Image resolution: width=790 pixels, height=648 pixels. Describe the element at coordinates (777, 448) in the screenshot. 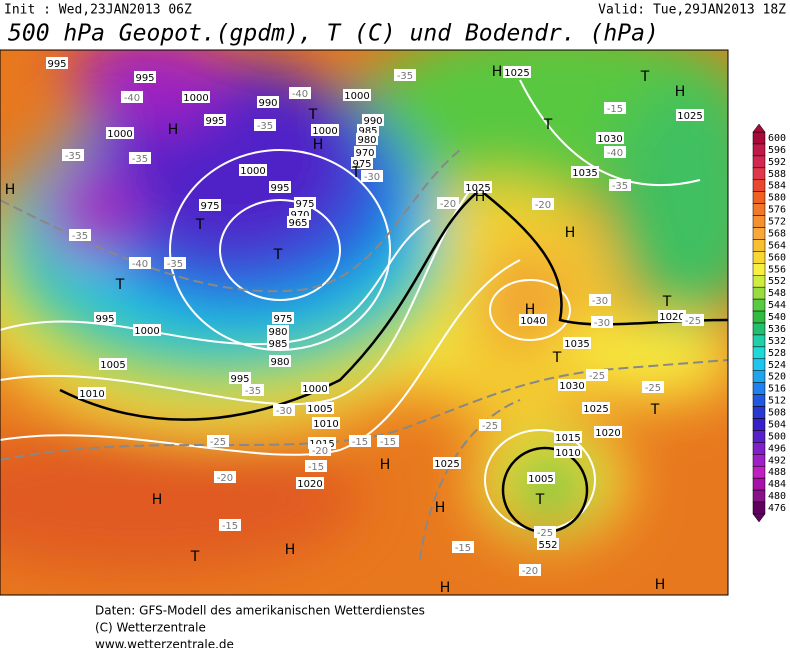

I see `colorbar-tick-label: 496` at that location.